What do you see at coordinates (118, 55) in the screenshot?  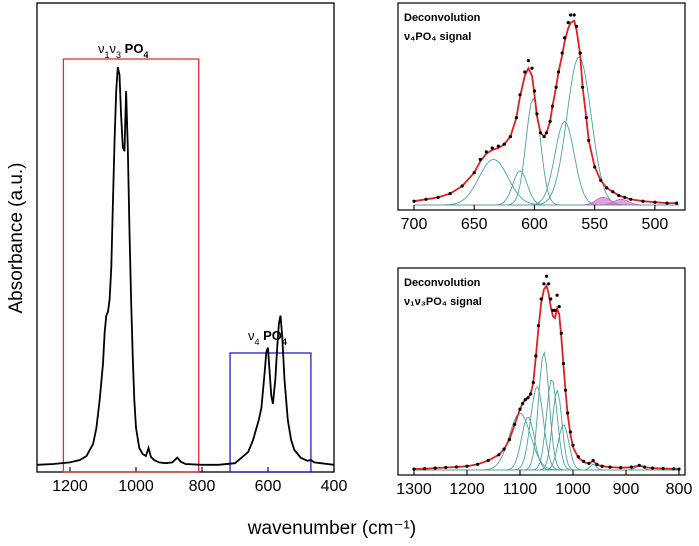 I see `v1v3-po4-label-sub3: 3` at bounding box center [118, 55].